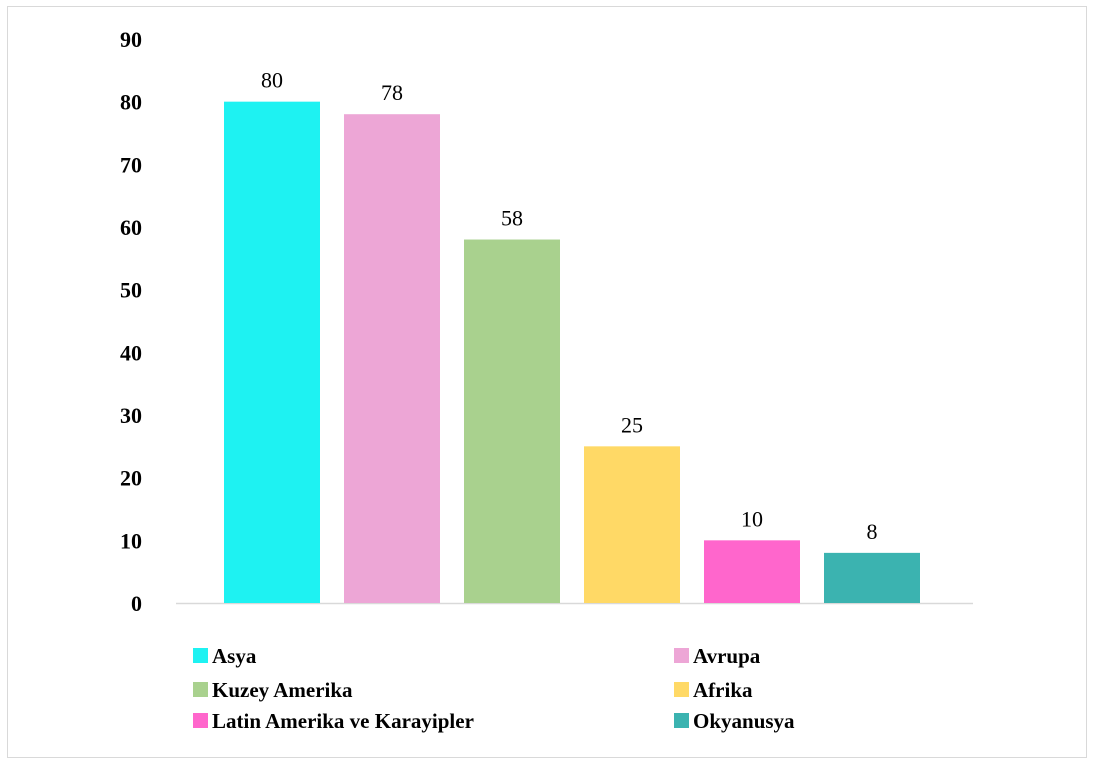 The height and width of the screenshot is (766, 1096). I want to click on y-tick-label: 20, so click(131, 478).